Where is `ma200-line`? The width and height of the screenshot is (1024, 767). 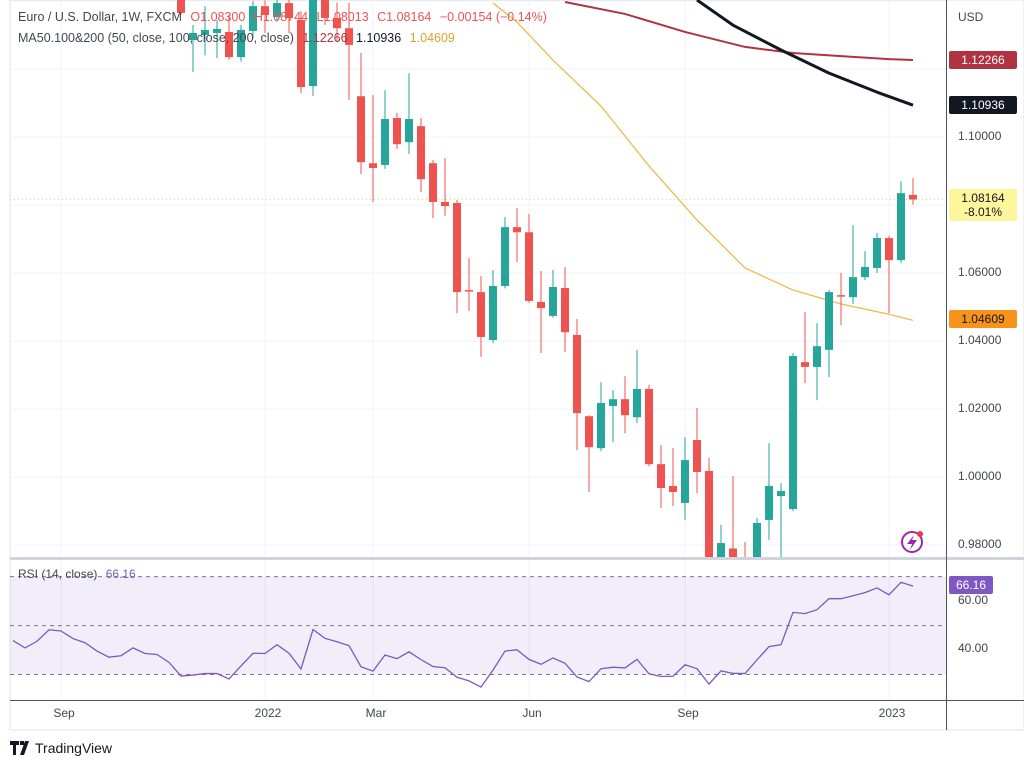
ma200-line is located at coordinates (739, 31).